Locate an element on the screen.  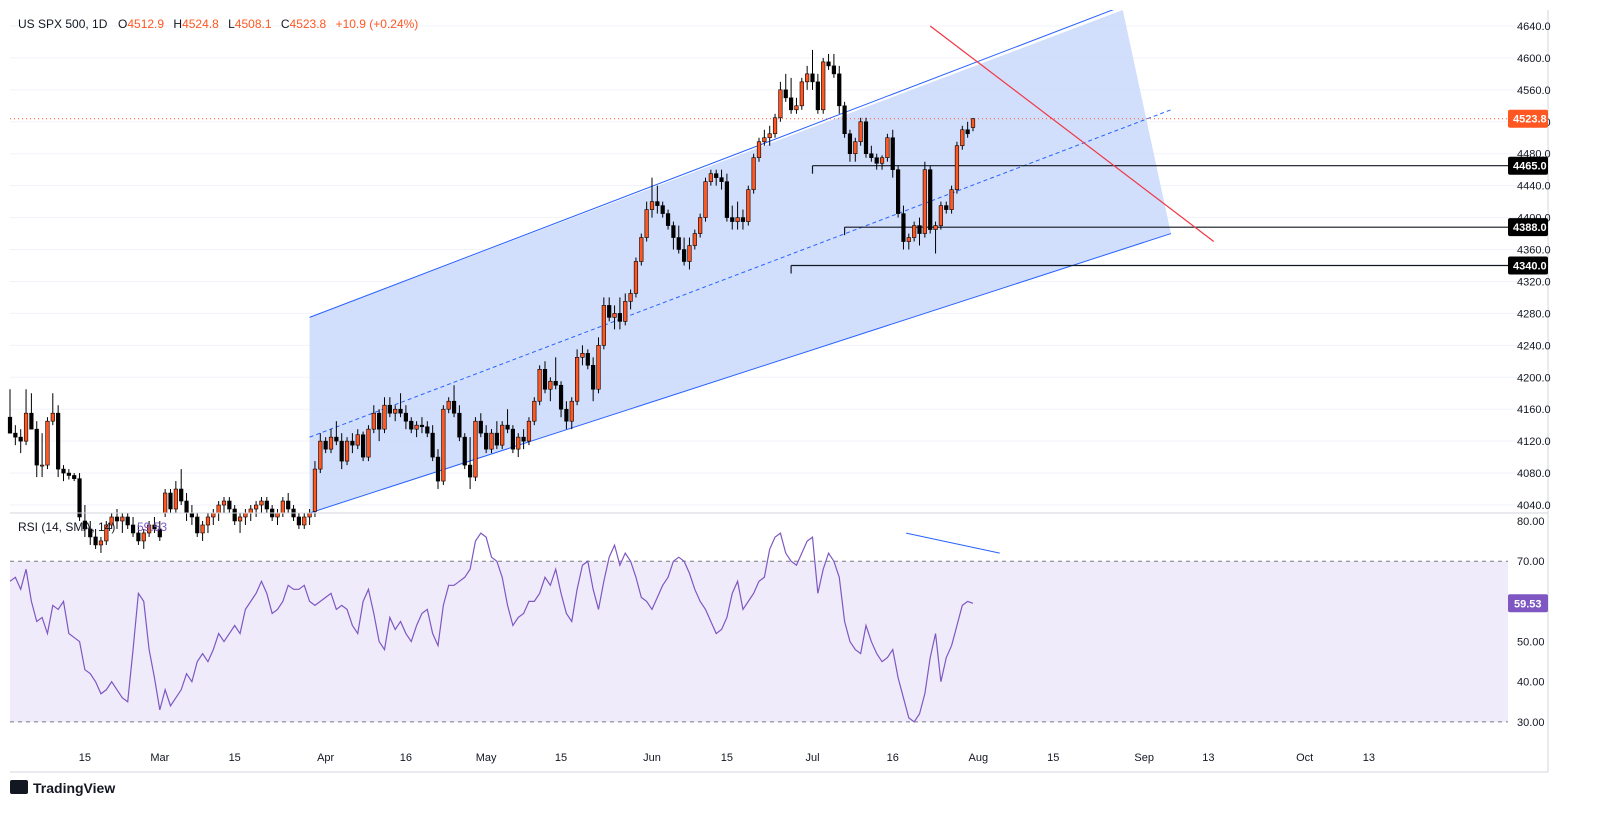
time-tick-label: Sep is located at coordinates (1144, 758).